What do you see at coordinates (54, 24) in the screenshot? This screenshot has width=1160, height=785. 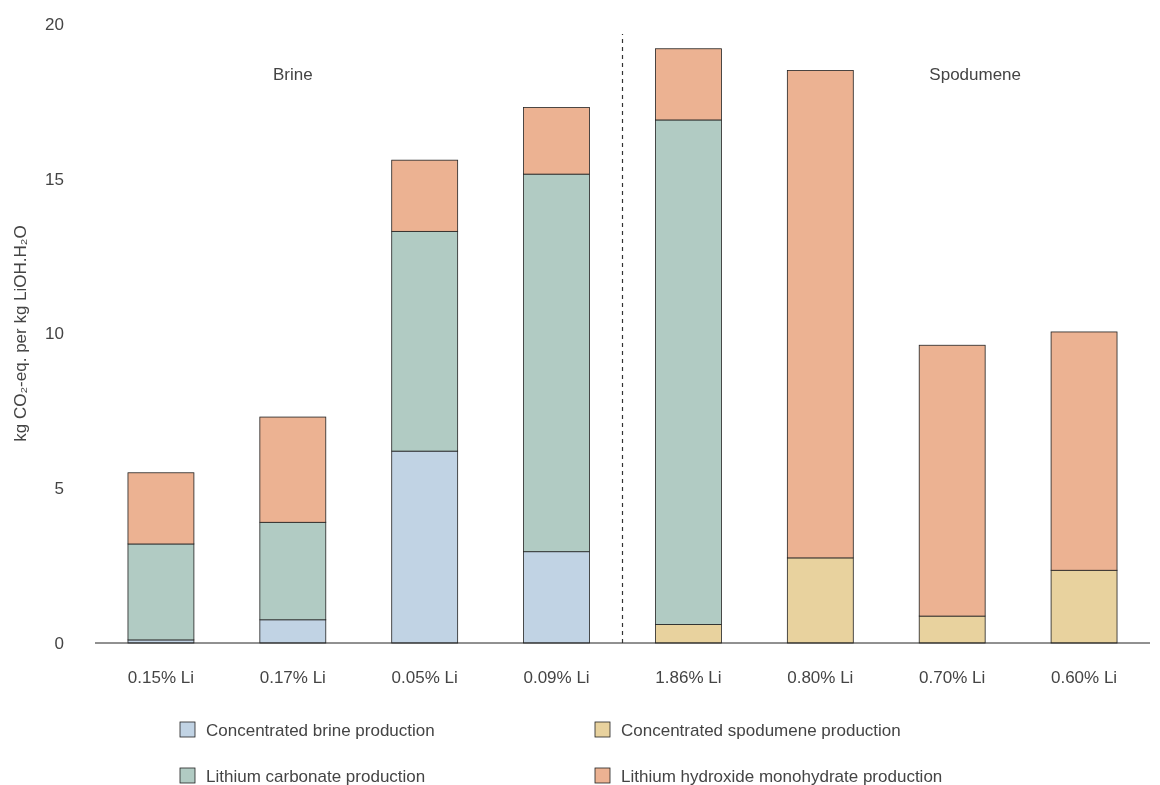 I see `y-tick-label: 20` at bounding box center [54, 24].